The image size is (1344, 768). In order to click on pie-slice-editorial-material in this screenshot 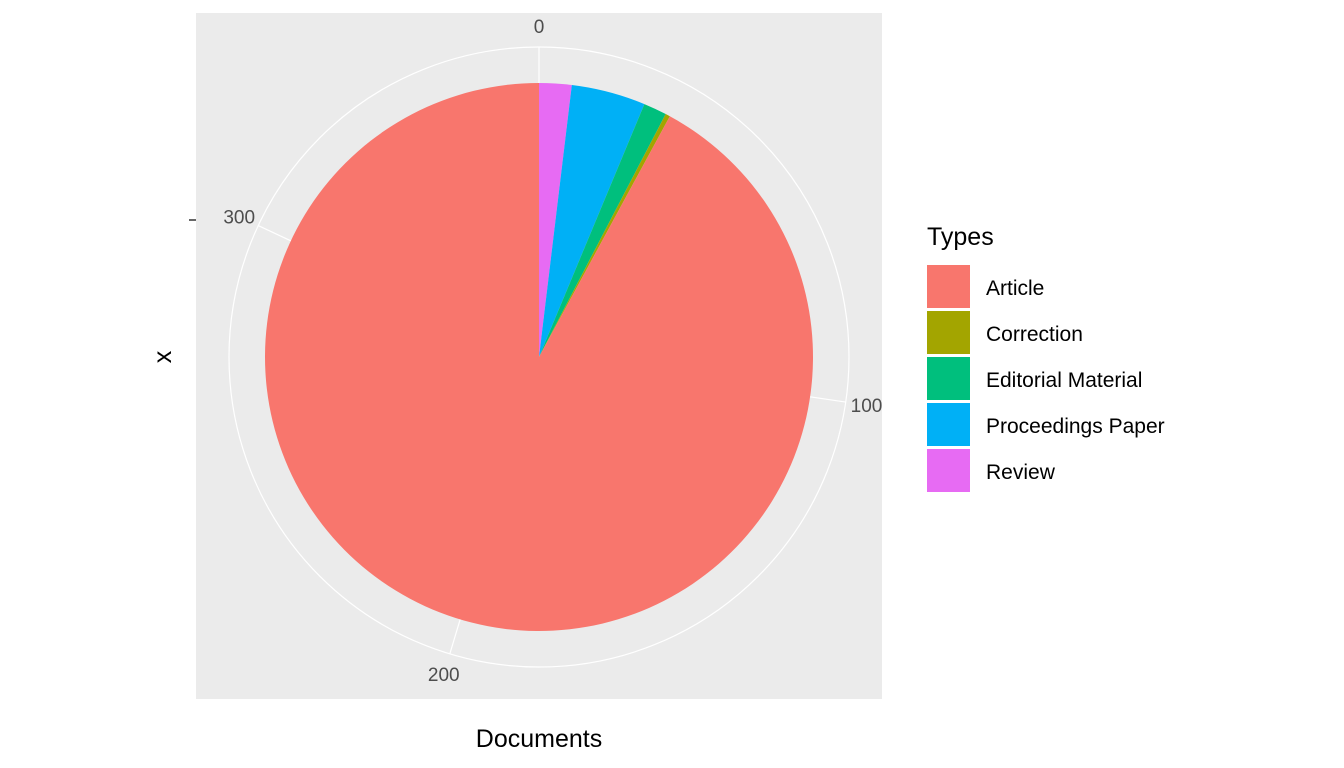, I will do `click(602, 230)`.